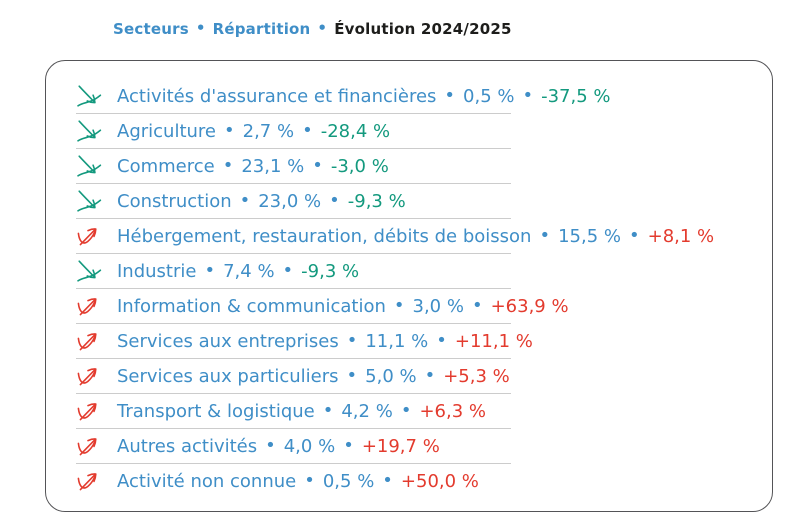  I want to click on sector-label: Autres activités, so click(187, 446).